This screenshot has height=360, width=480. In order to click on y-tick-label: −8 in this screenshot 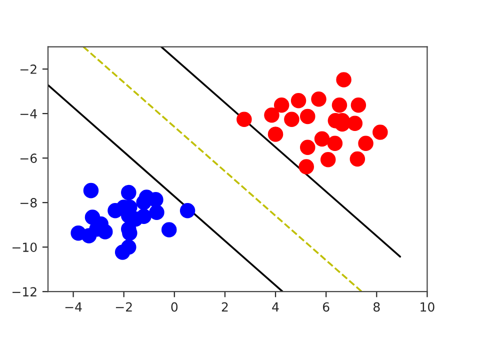, I will do `click(28, 203)`.